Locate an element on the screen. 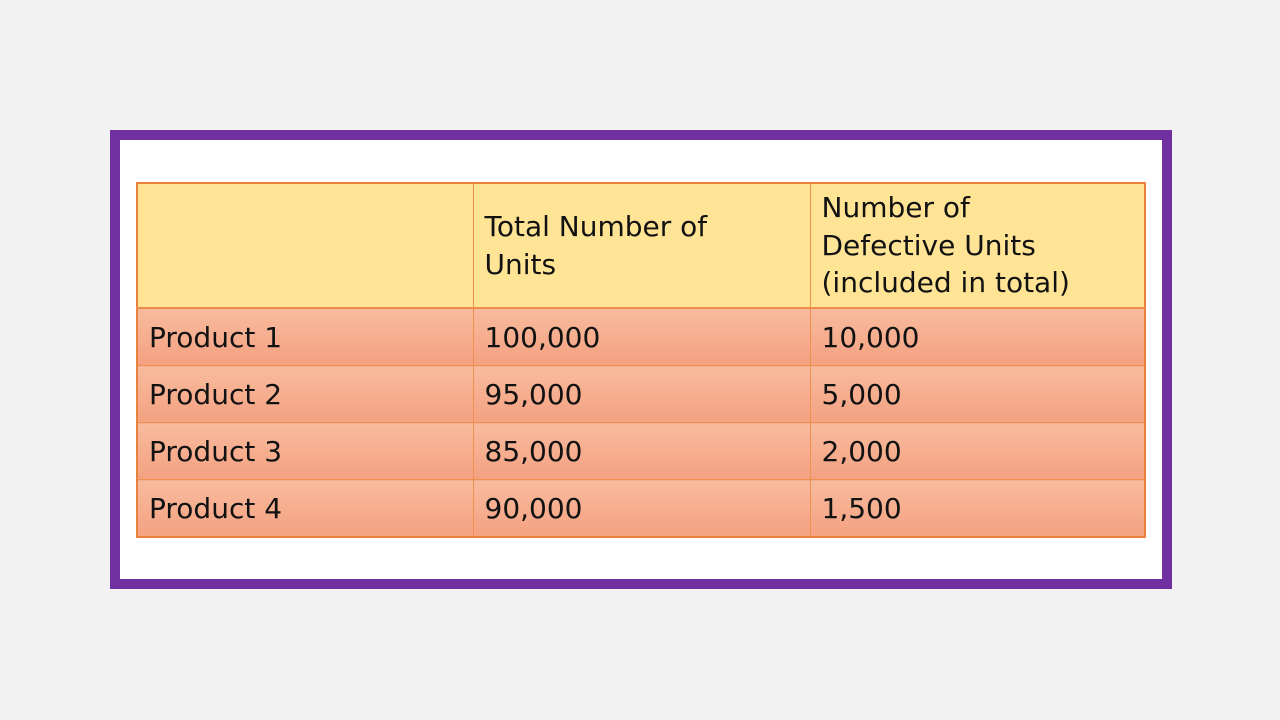  table-row-product-1: Product 1 100,000 10,000 is located at coordinates (641, 336).